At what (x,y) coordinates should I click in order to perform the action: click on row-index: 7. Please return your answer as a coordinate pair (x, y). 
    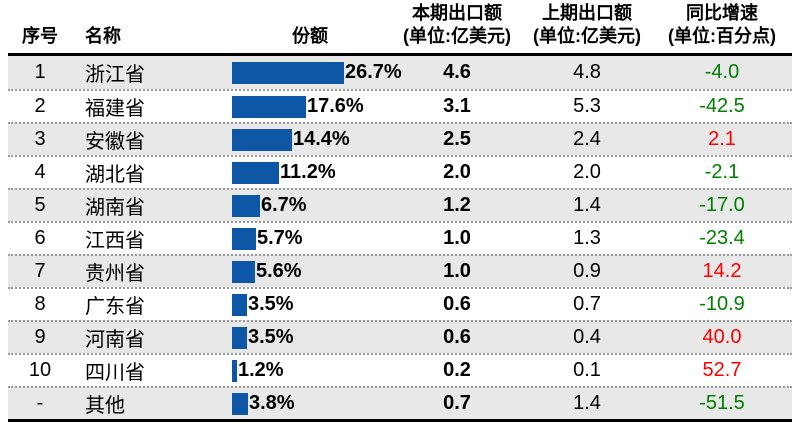
    Looking at the image, I should click on (40, 271).